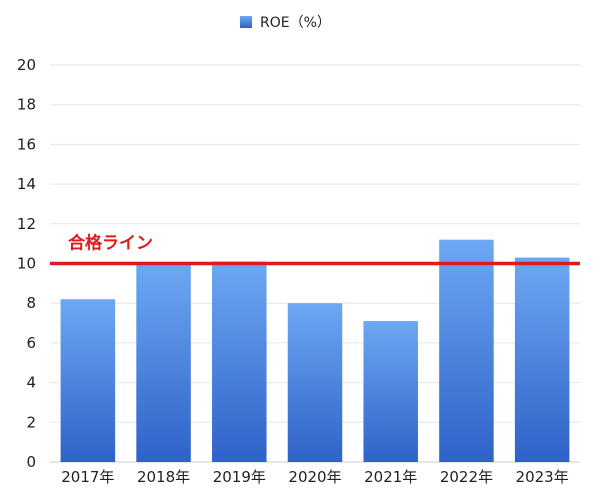 This screenshot has height=500, width=600. What do you see at coordinates (542, 477) in the screenshot?
I see `x-tick-label: 2023年` at bounding box center [542, 477].